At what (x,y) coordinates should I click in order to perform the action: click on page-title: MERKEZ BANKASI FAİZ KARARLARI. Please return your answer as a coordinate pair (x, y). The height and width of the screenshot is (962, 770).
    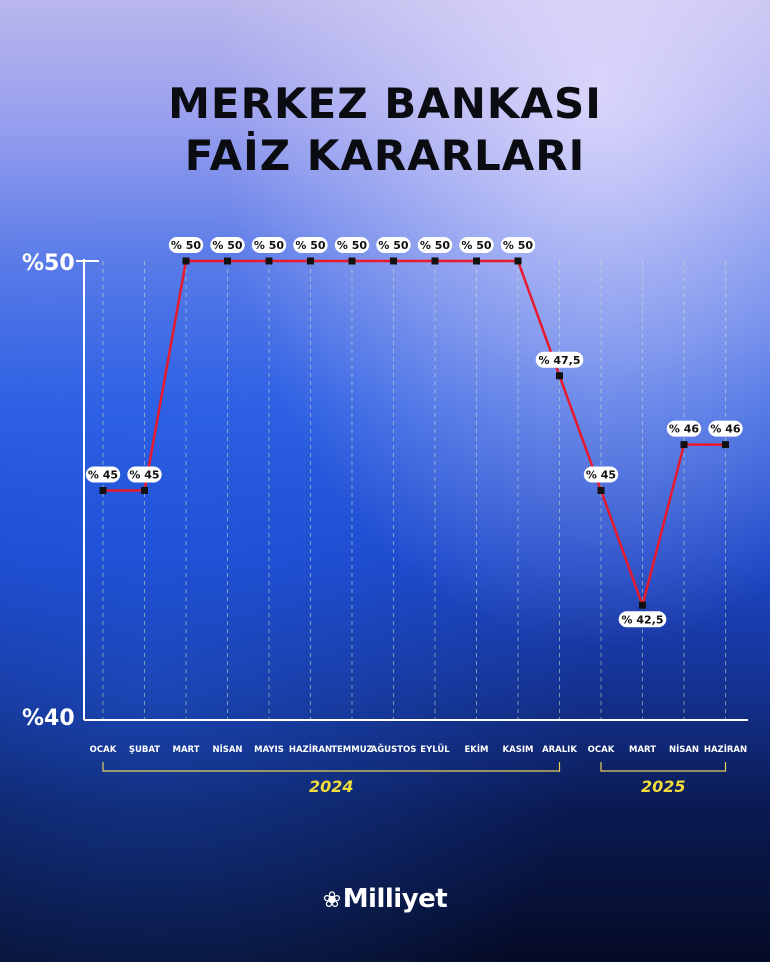
    Looking at the image, I should click on (385, 130).